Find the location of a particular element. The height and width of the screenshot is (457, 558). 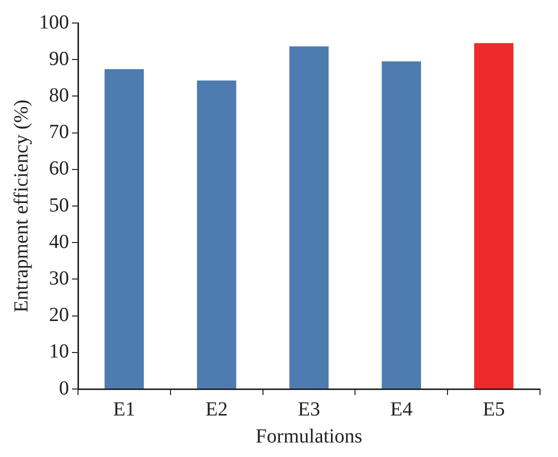

y-tick-label: 60 is located at coordinates (59, 169).